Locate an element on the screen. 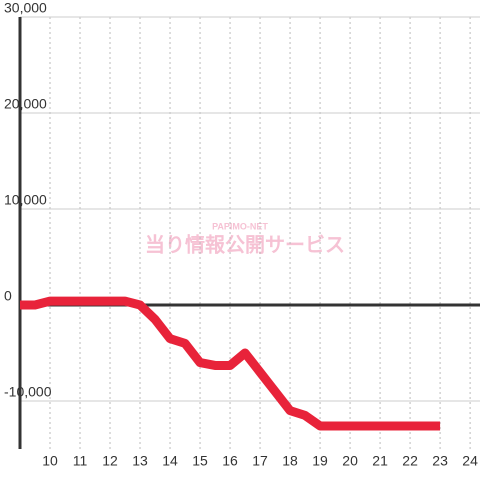 The width and height of the screenshot is (480, 480). x-tick-label: 10 is located at coordinates (50, 461).